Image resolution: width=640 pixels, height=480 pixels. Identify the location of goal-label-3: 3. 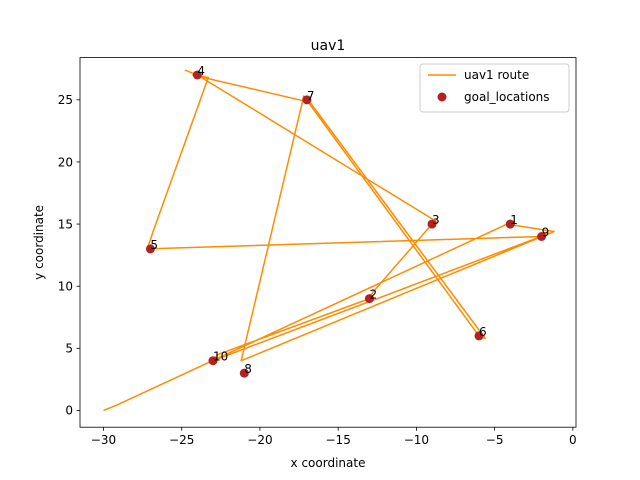
(436, 220).